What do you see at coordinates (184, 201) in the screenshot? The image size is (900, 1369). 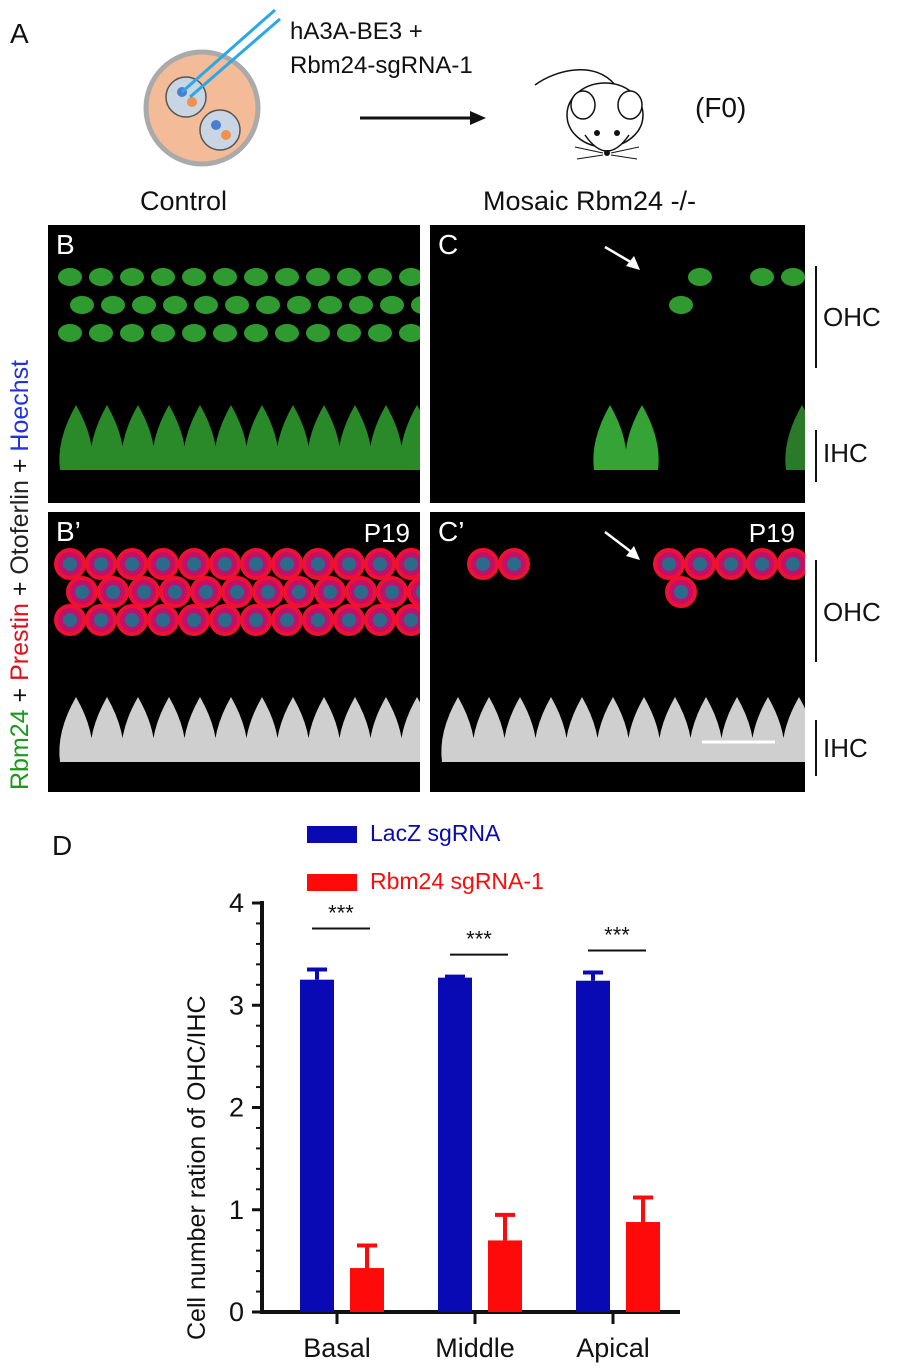 I see `column-title-control: Control` at bounding box center [184, 201].